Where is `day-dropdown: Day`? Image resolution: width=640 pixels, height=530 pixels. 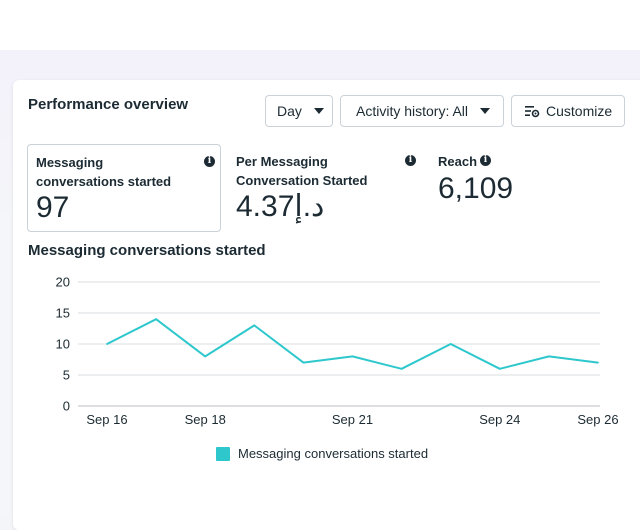
day-dropdown: Day is located at coordinates (299, 111).